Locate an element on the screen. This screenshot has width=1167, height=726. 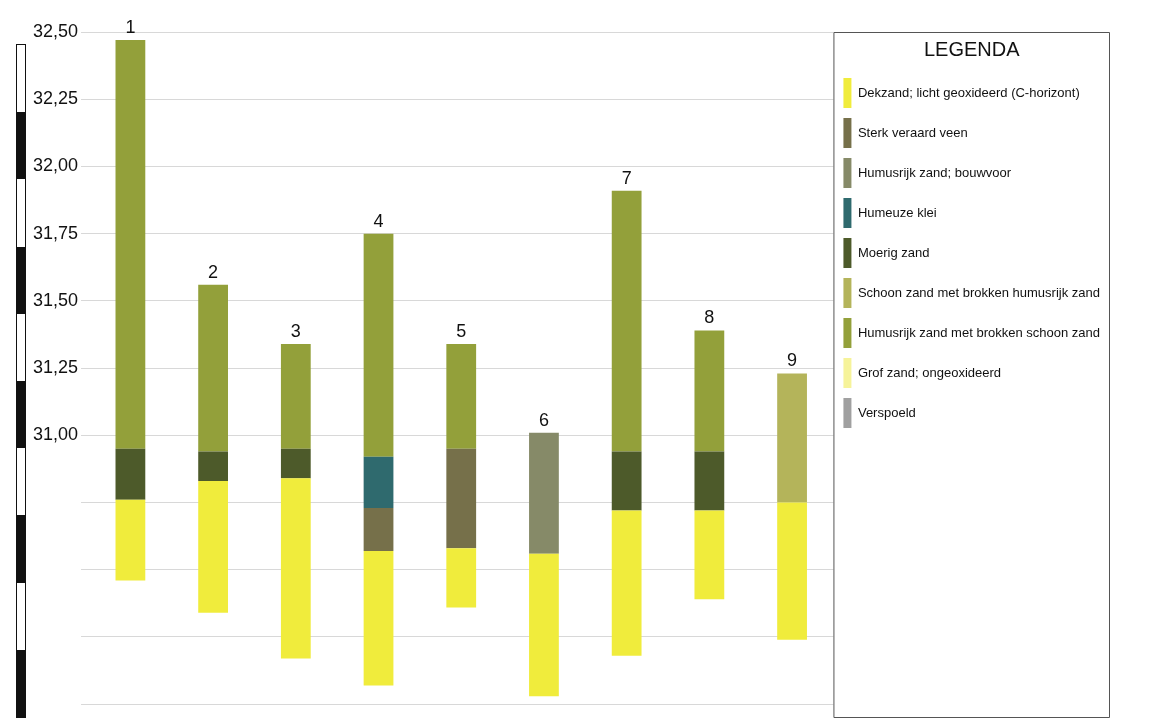
x-tick-label: 2 is located at coordinates (213, 271).